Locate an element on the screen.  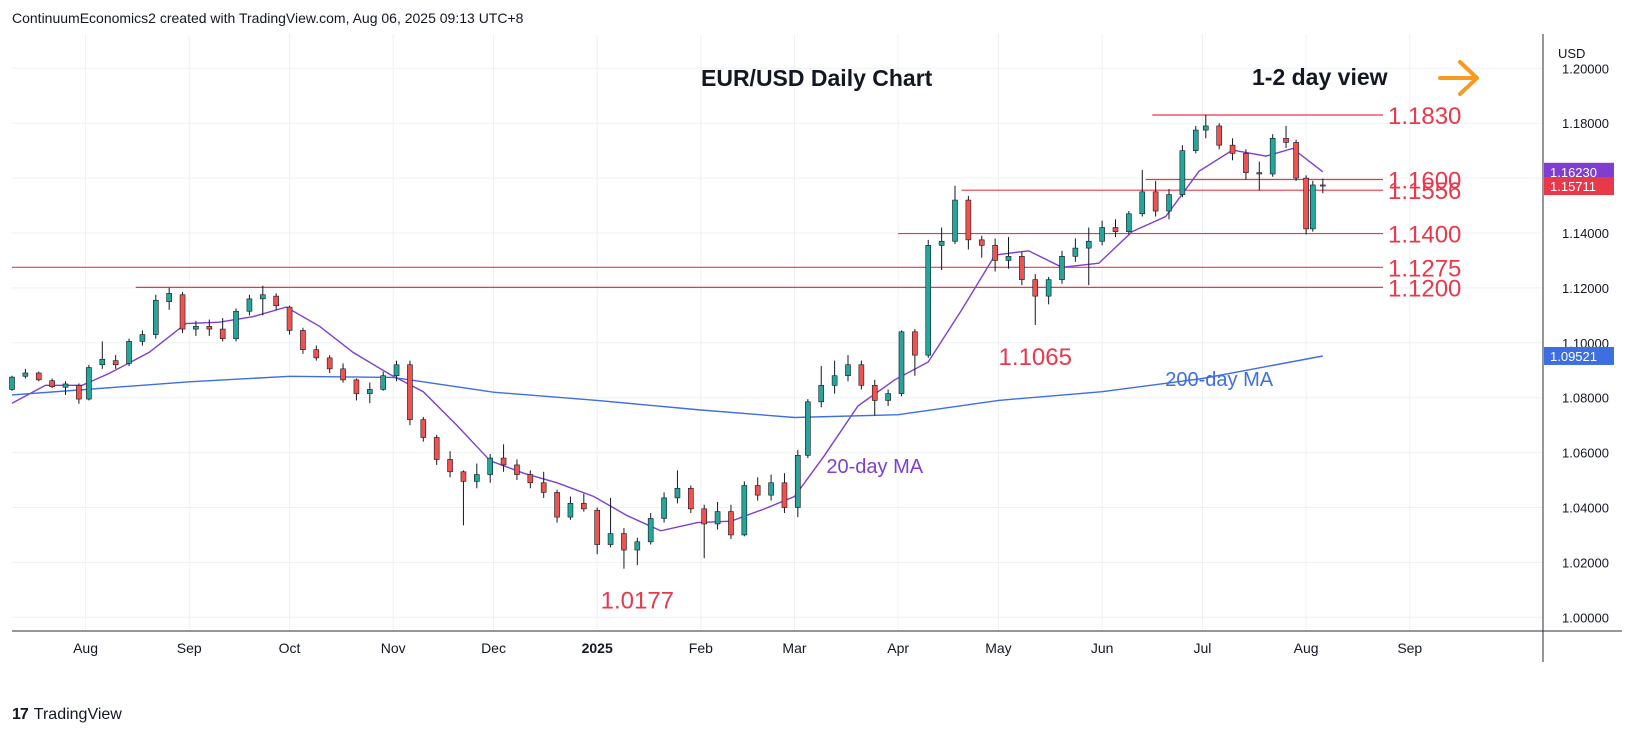
x-tick-label: Oct is located at coordinates (290, 648).